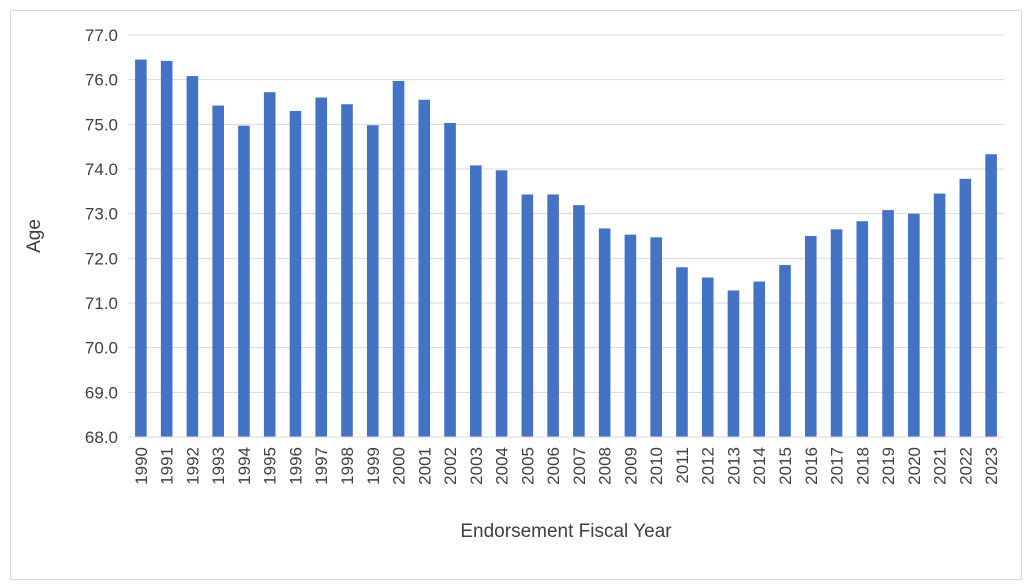 Image resolution: width=1032 pixels, height=585 pixels. What do you see at coordinates (939, 315) in the screenshot?
I see `bar-2021` at bounding box center [939, 315].